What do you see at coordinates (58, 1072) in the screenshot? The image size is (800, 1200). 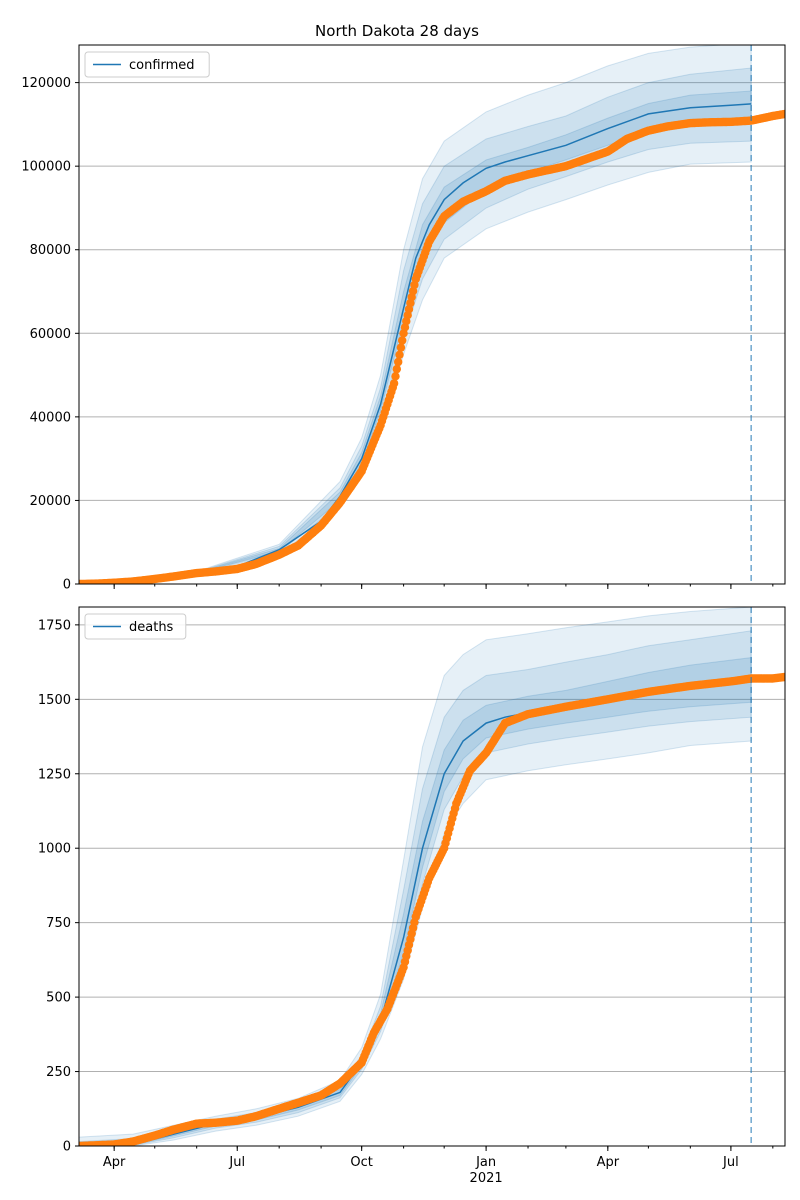 I see `y-tick-label: 250` at bounding box center [58, 1072].